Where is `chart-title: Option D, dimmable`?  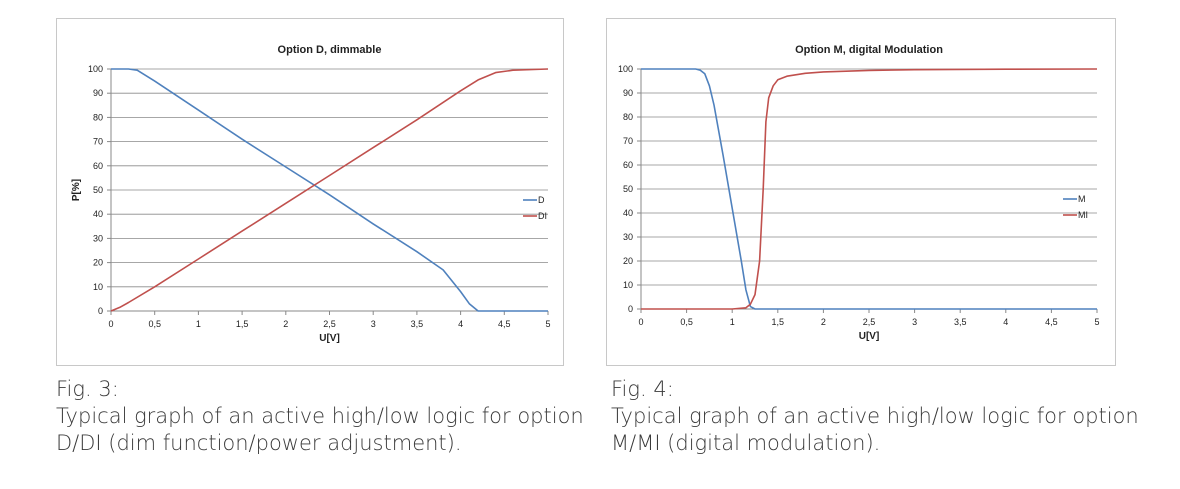
chart-title: Option D, dimmable is located at coordinates (330, 50).